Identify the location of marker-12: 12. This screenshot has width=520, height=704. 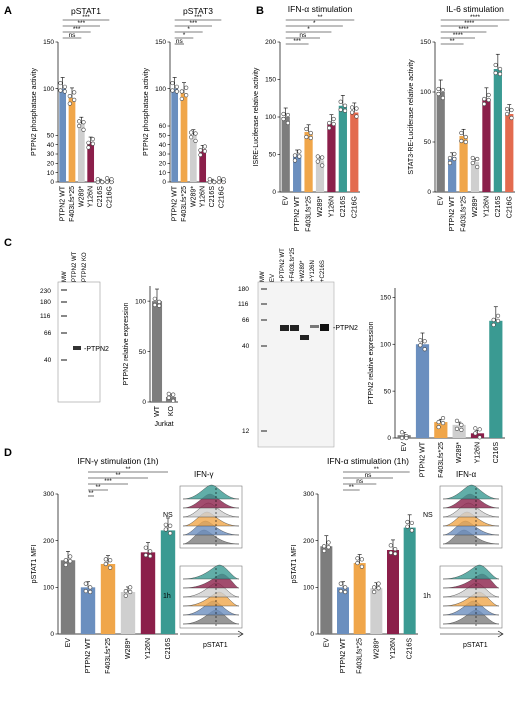
(246, 431).